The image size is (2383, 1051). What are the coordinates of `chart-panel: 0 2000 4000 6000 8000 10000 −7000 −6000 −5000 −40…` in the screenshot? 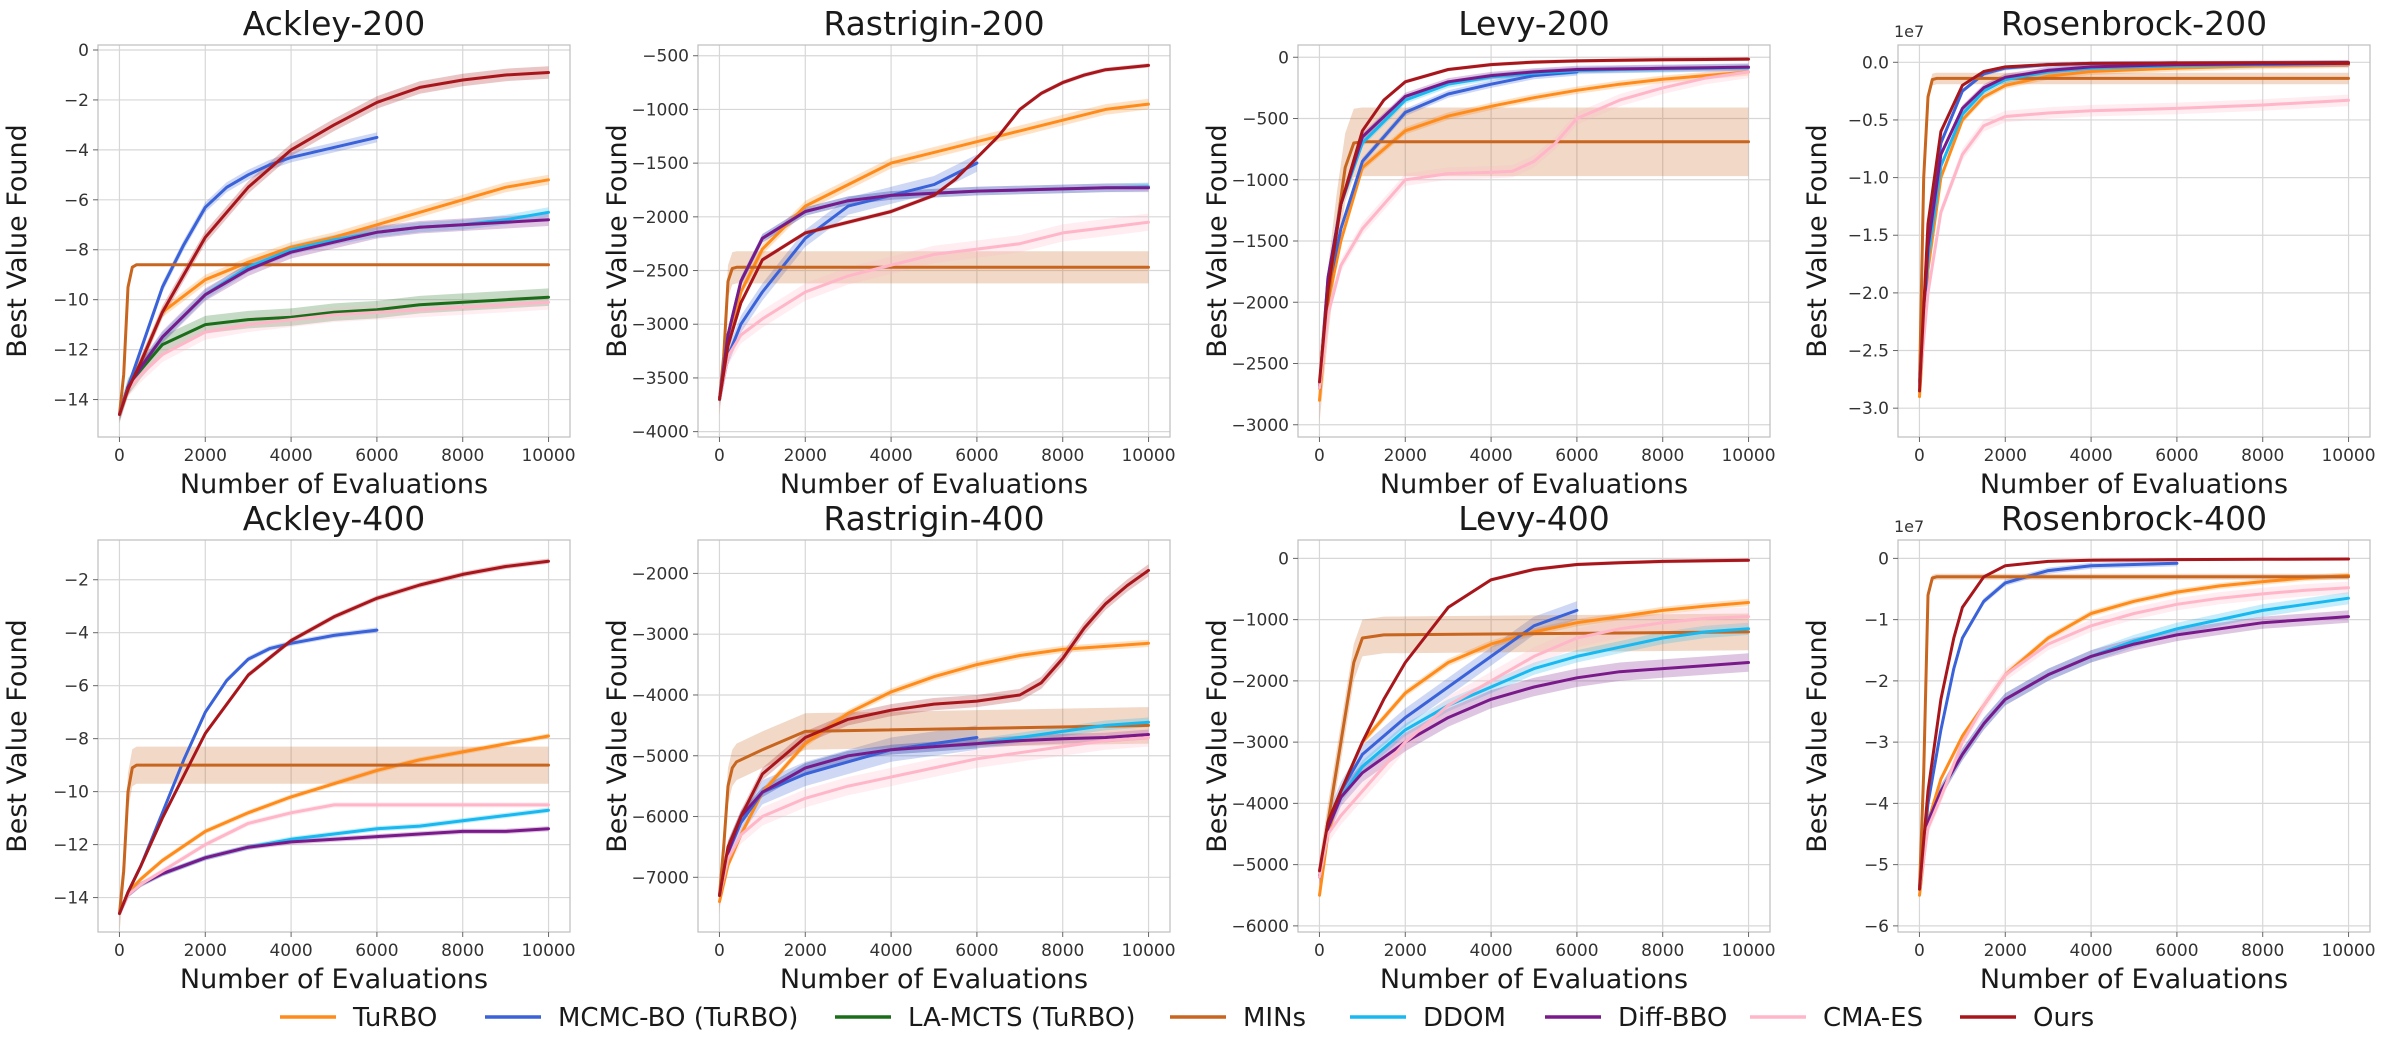 It's located at (889, 747).